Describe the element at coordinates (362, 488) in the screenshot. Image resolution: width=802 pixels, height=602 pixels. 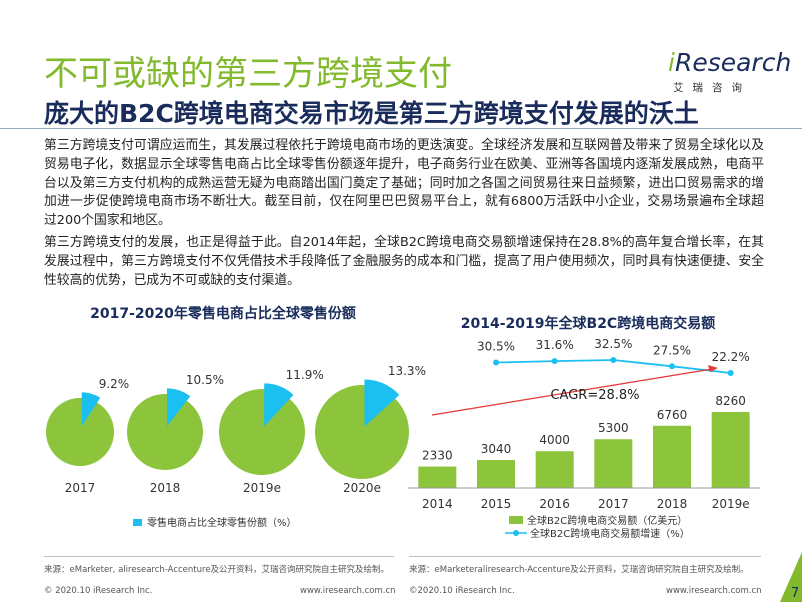
I see `pie-2020e-category-label: 2020e` at that location.